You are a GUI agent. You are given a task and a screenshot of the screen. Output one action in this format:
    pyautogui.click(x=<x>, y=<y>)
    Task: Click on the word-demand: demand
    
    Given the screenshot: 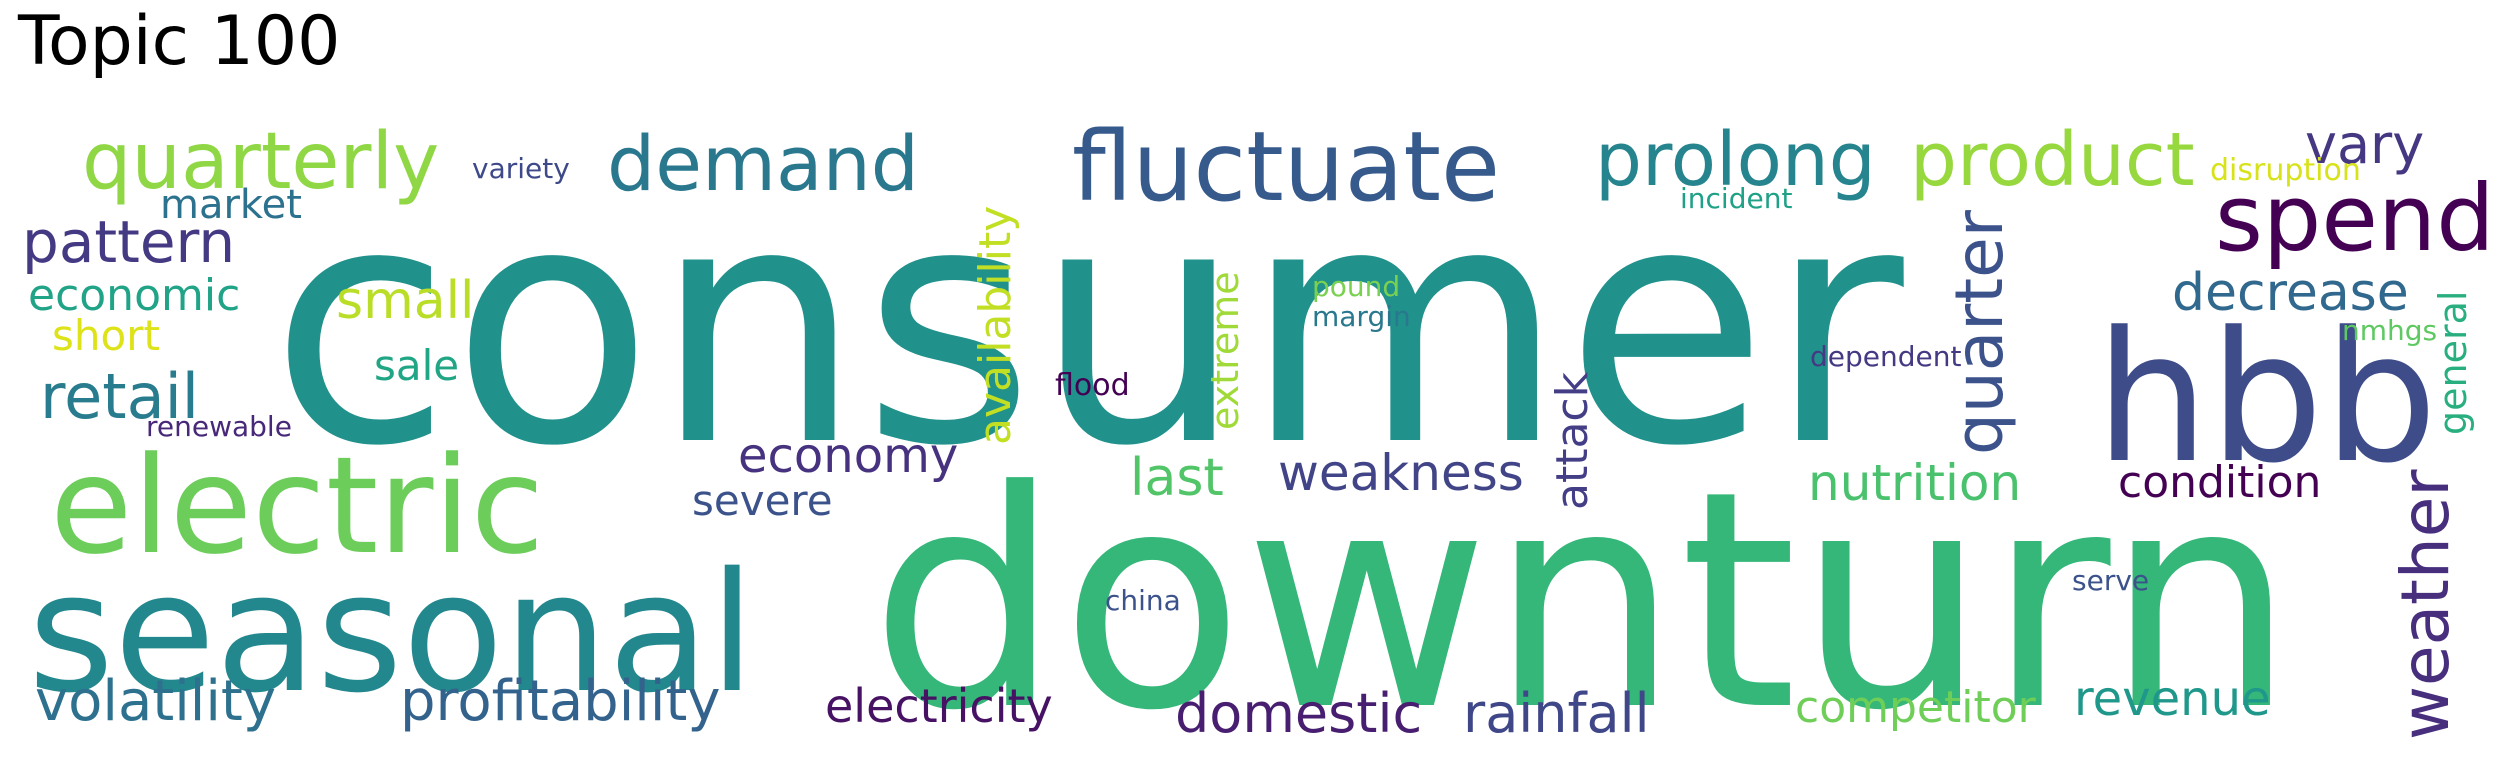 What is the action you would take?
    pyautogui.click(x=763, y=163)
    